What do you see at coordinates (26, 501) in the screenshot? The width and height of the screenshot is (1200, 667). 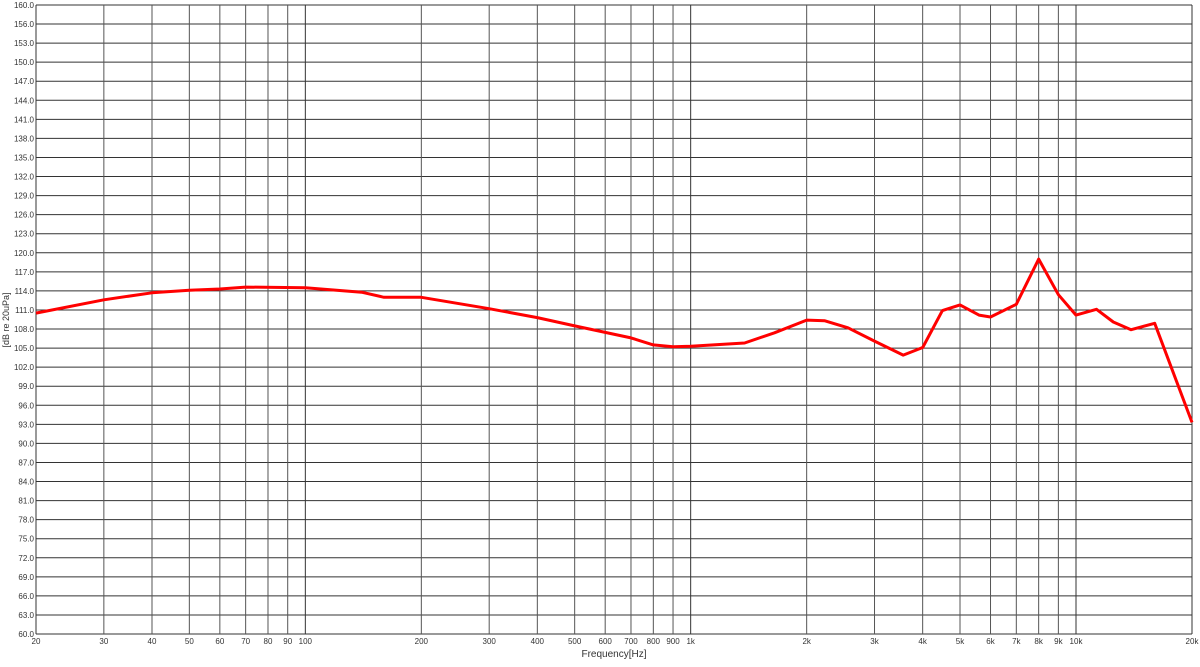 I see `y-tick-label: 81.0` at bounding box center [26, 501].